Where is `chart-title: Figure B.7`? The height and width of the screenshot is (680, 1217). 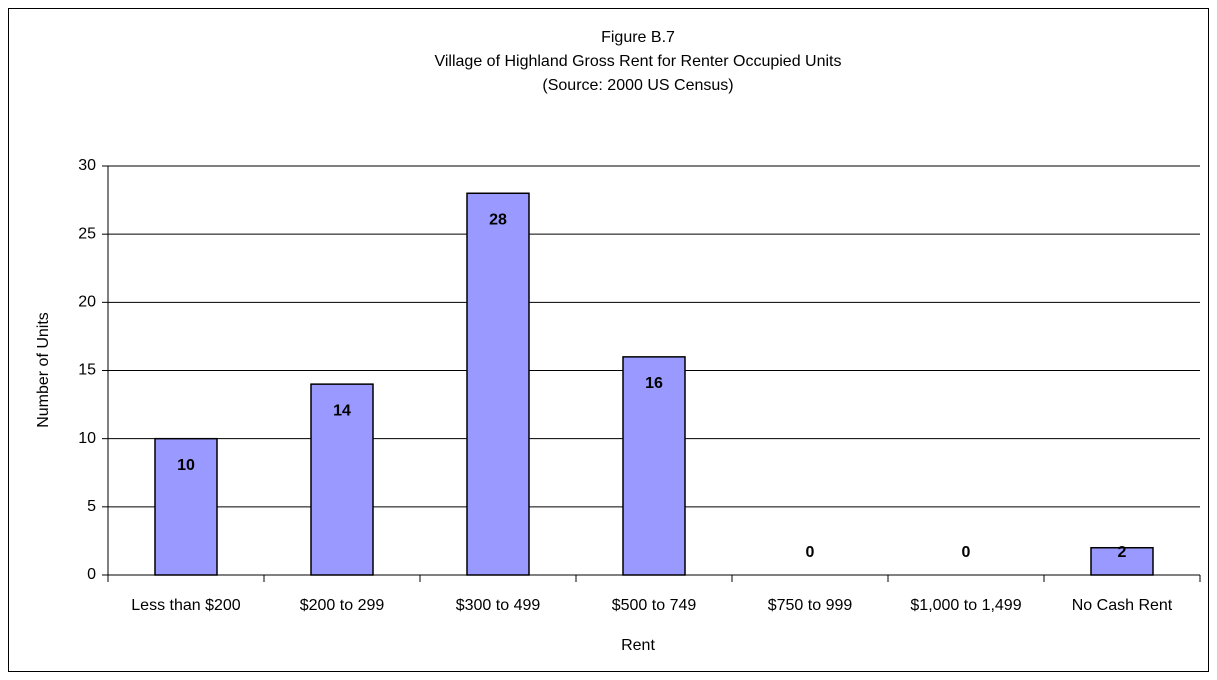
chart-title: Figure B.7 is located at coordinates (638, 37).